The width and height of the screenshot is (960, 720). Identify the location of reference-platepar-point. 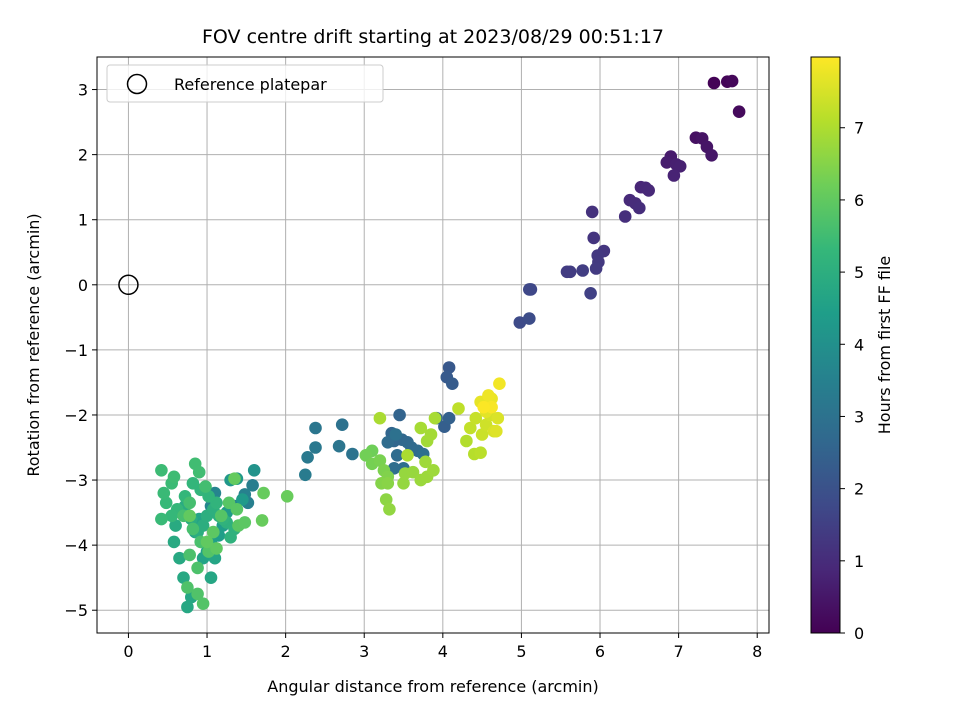
(128, 285).